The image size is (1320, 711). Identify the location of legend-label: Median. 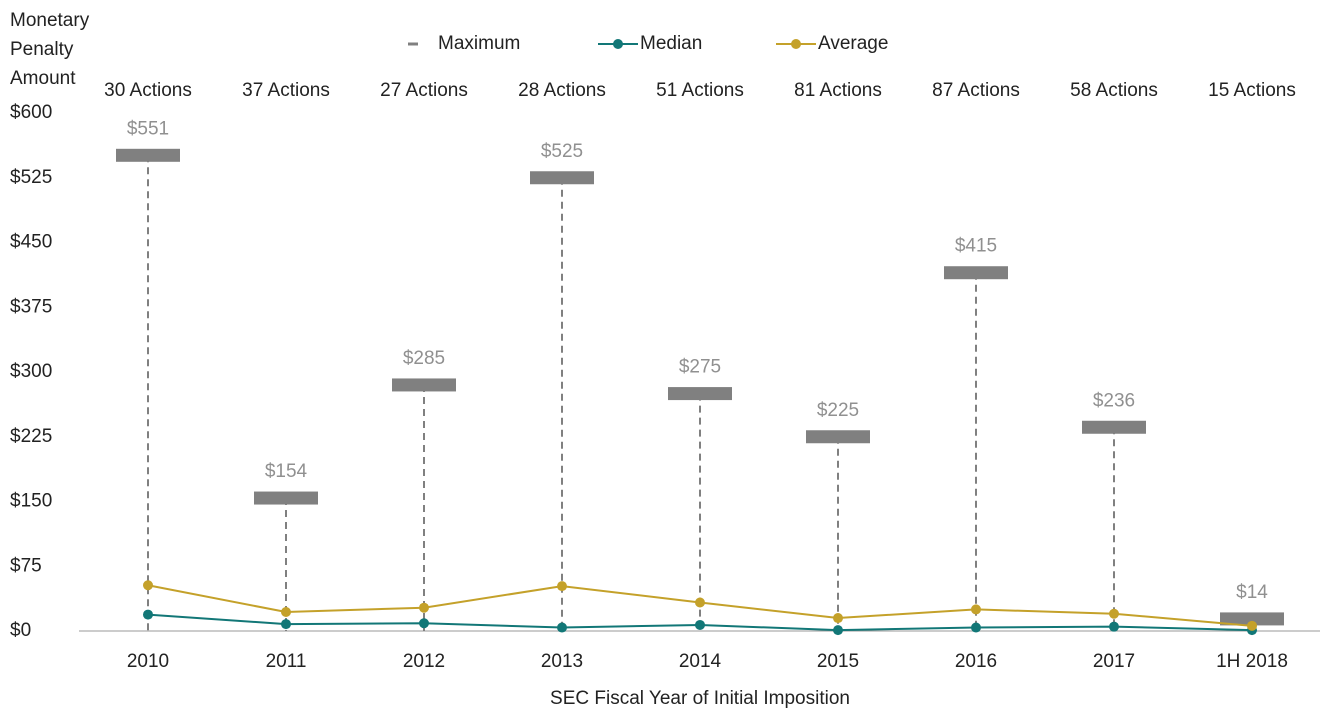
(671, 43).